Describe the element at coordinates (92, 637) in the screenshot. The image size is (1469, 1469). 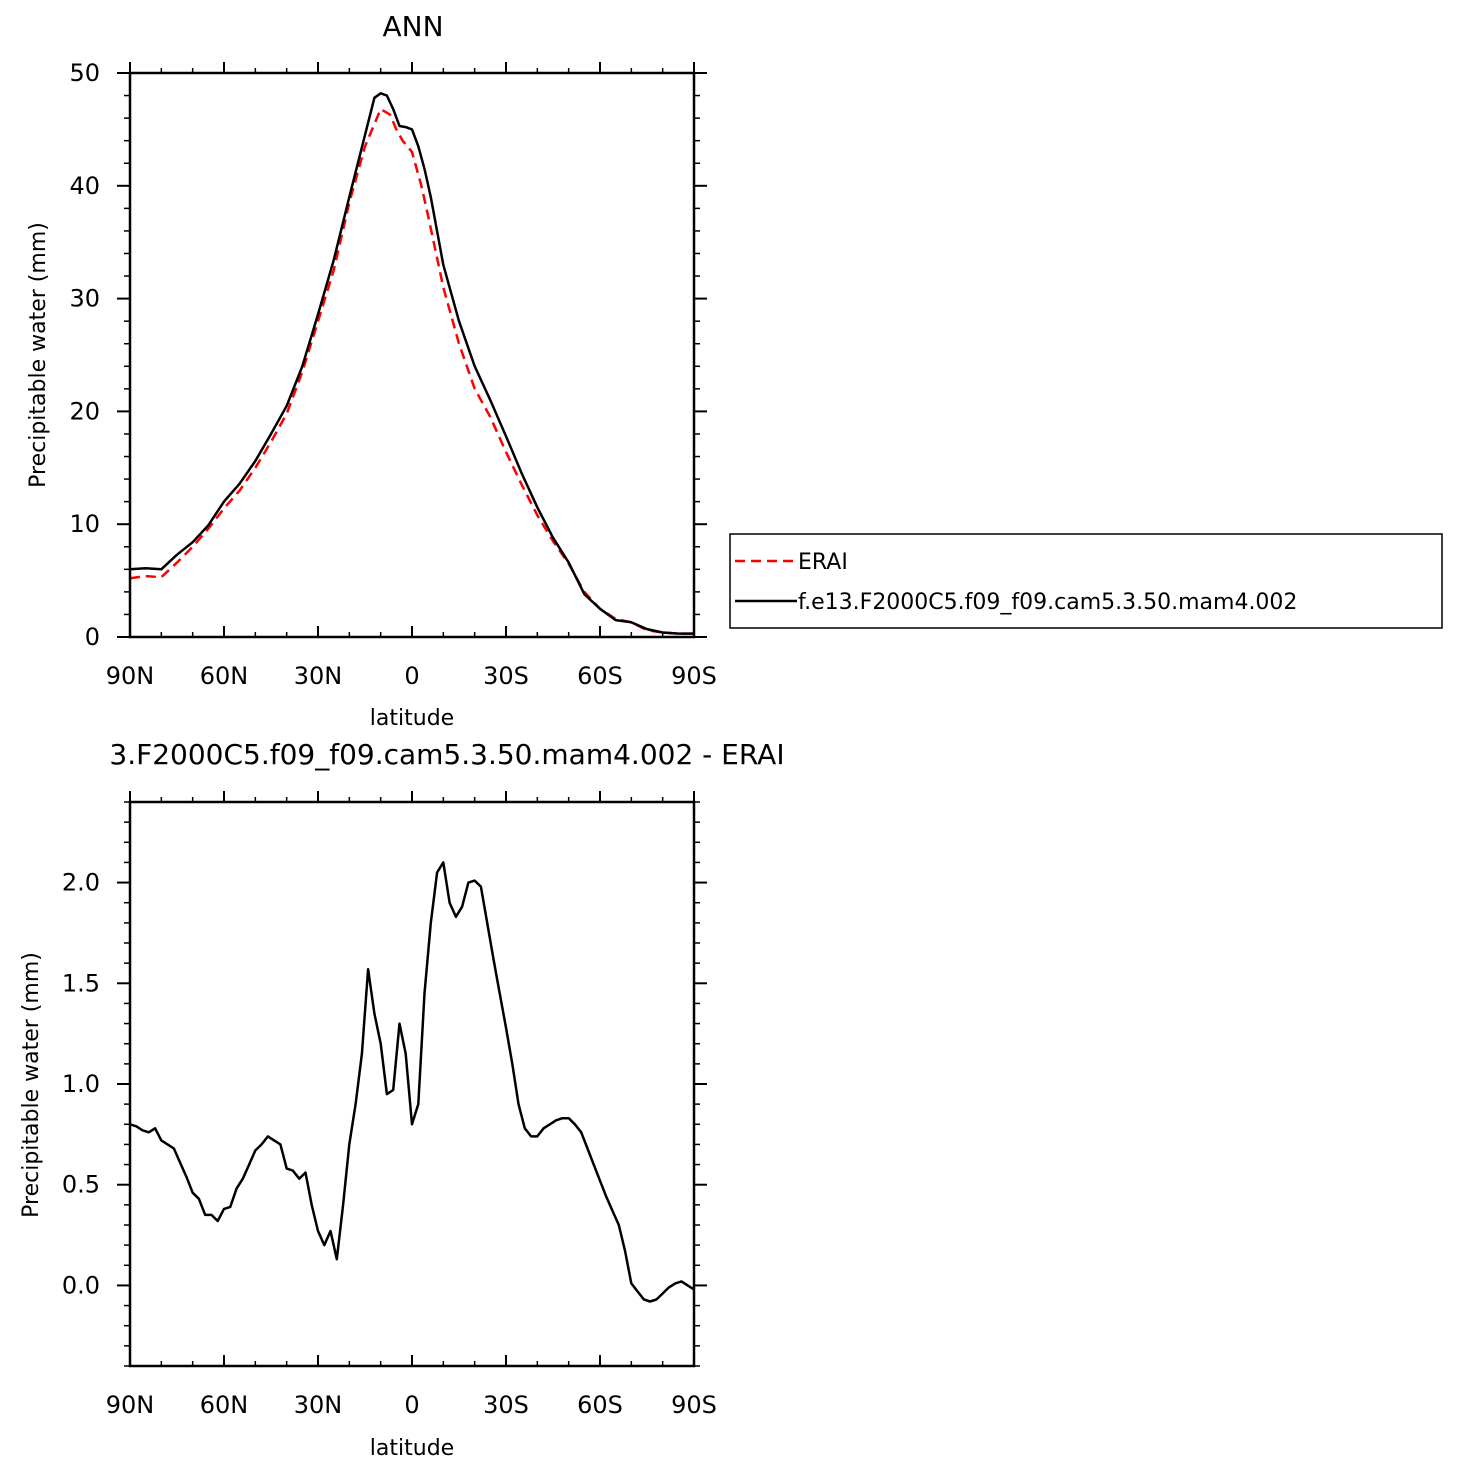
I see `y-tick-label: 0` at that location.